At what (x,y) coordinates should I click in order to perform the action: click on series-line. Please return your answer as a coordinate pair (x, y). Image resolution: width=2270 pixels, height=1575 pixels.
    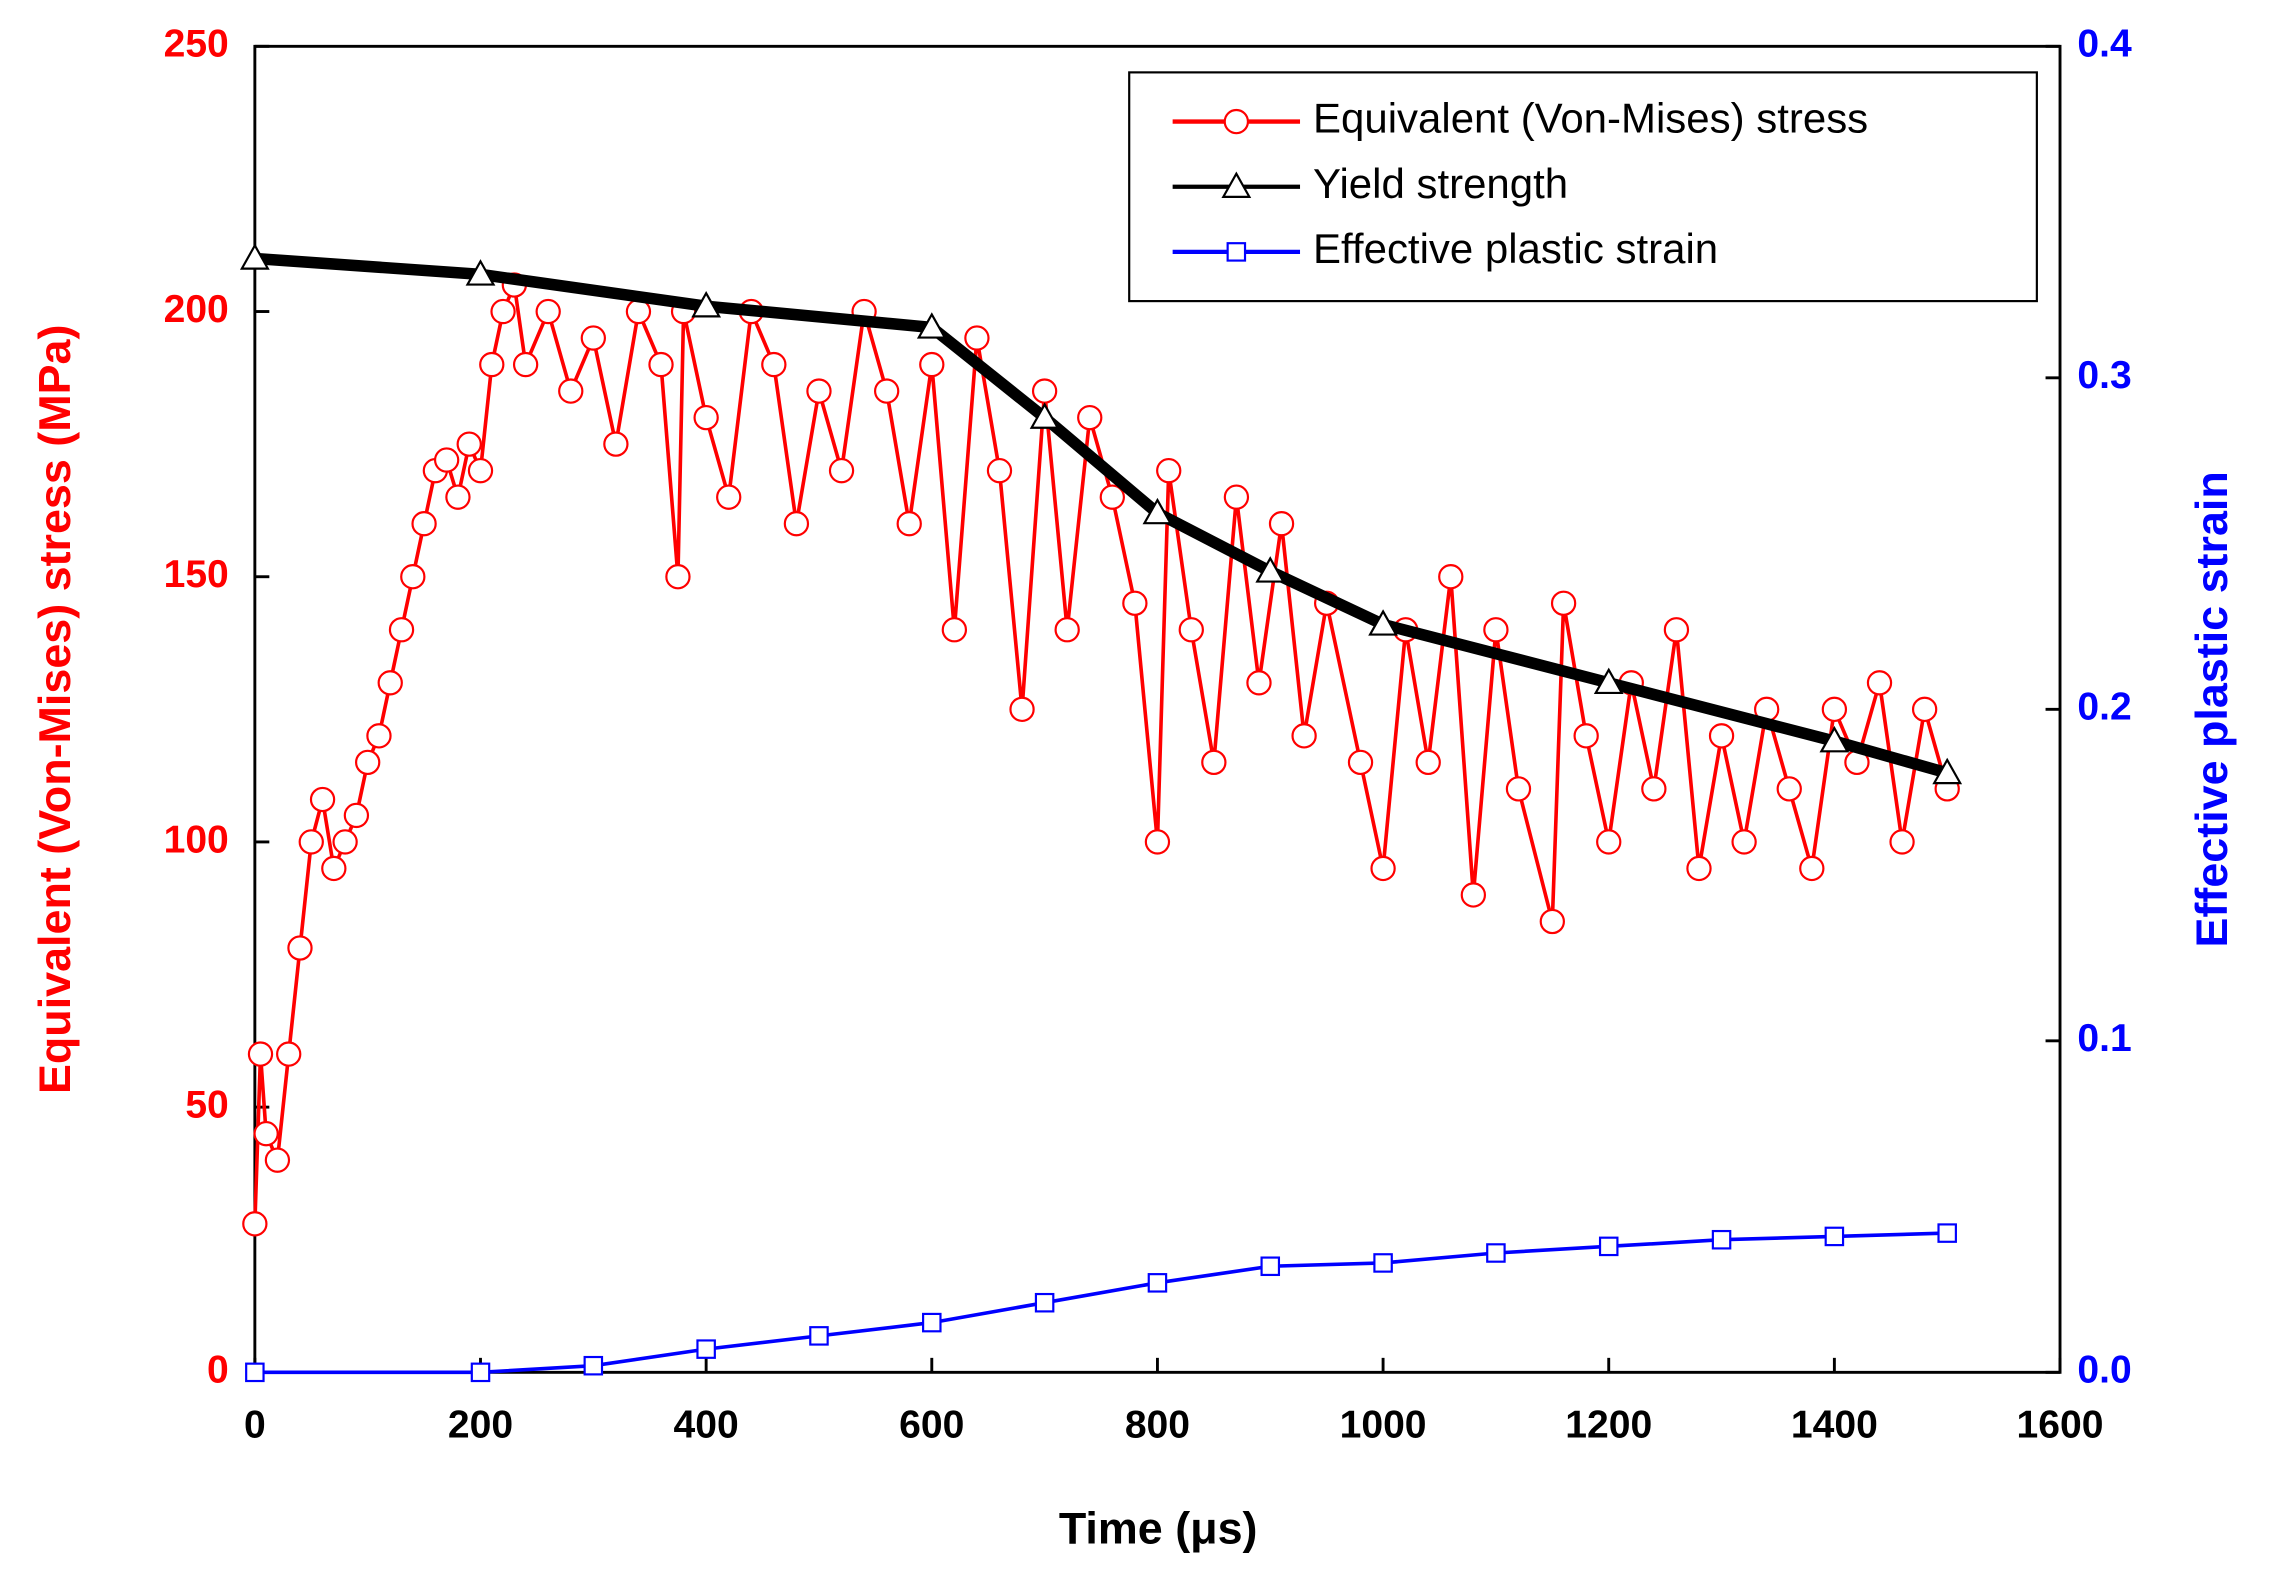
    Looking at the image, I should click on (1101, 1303).